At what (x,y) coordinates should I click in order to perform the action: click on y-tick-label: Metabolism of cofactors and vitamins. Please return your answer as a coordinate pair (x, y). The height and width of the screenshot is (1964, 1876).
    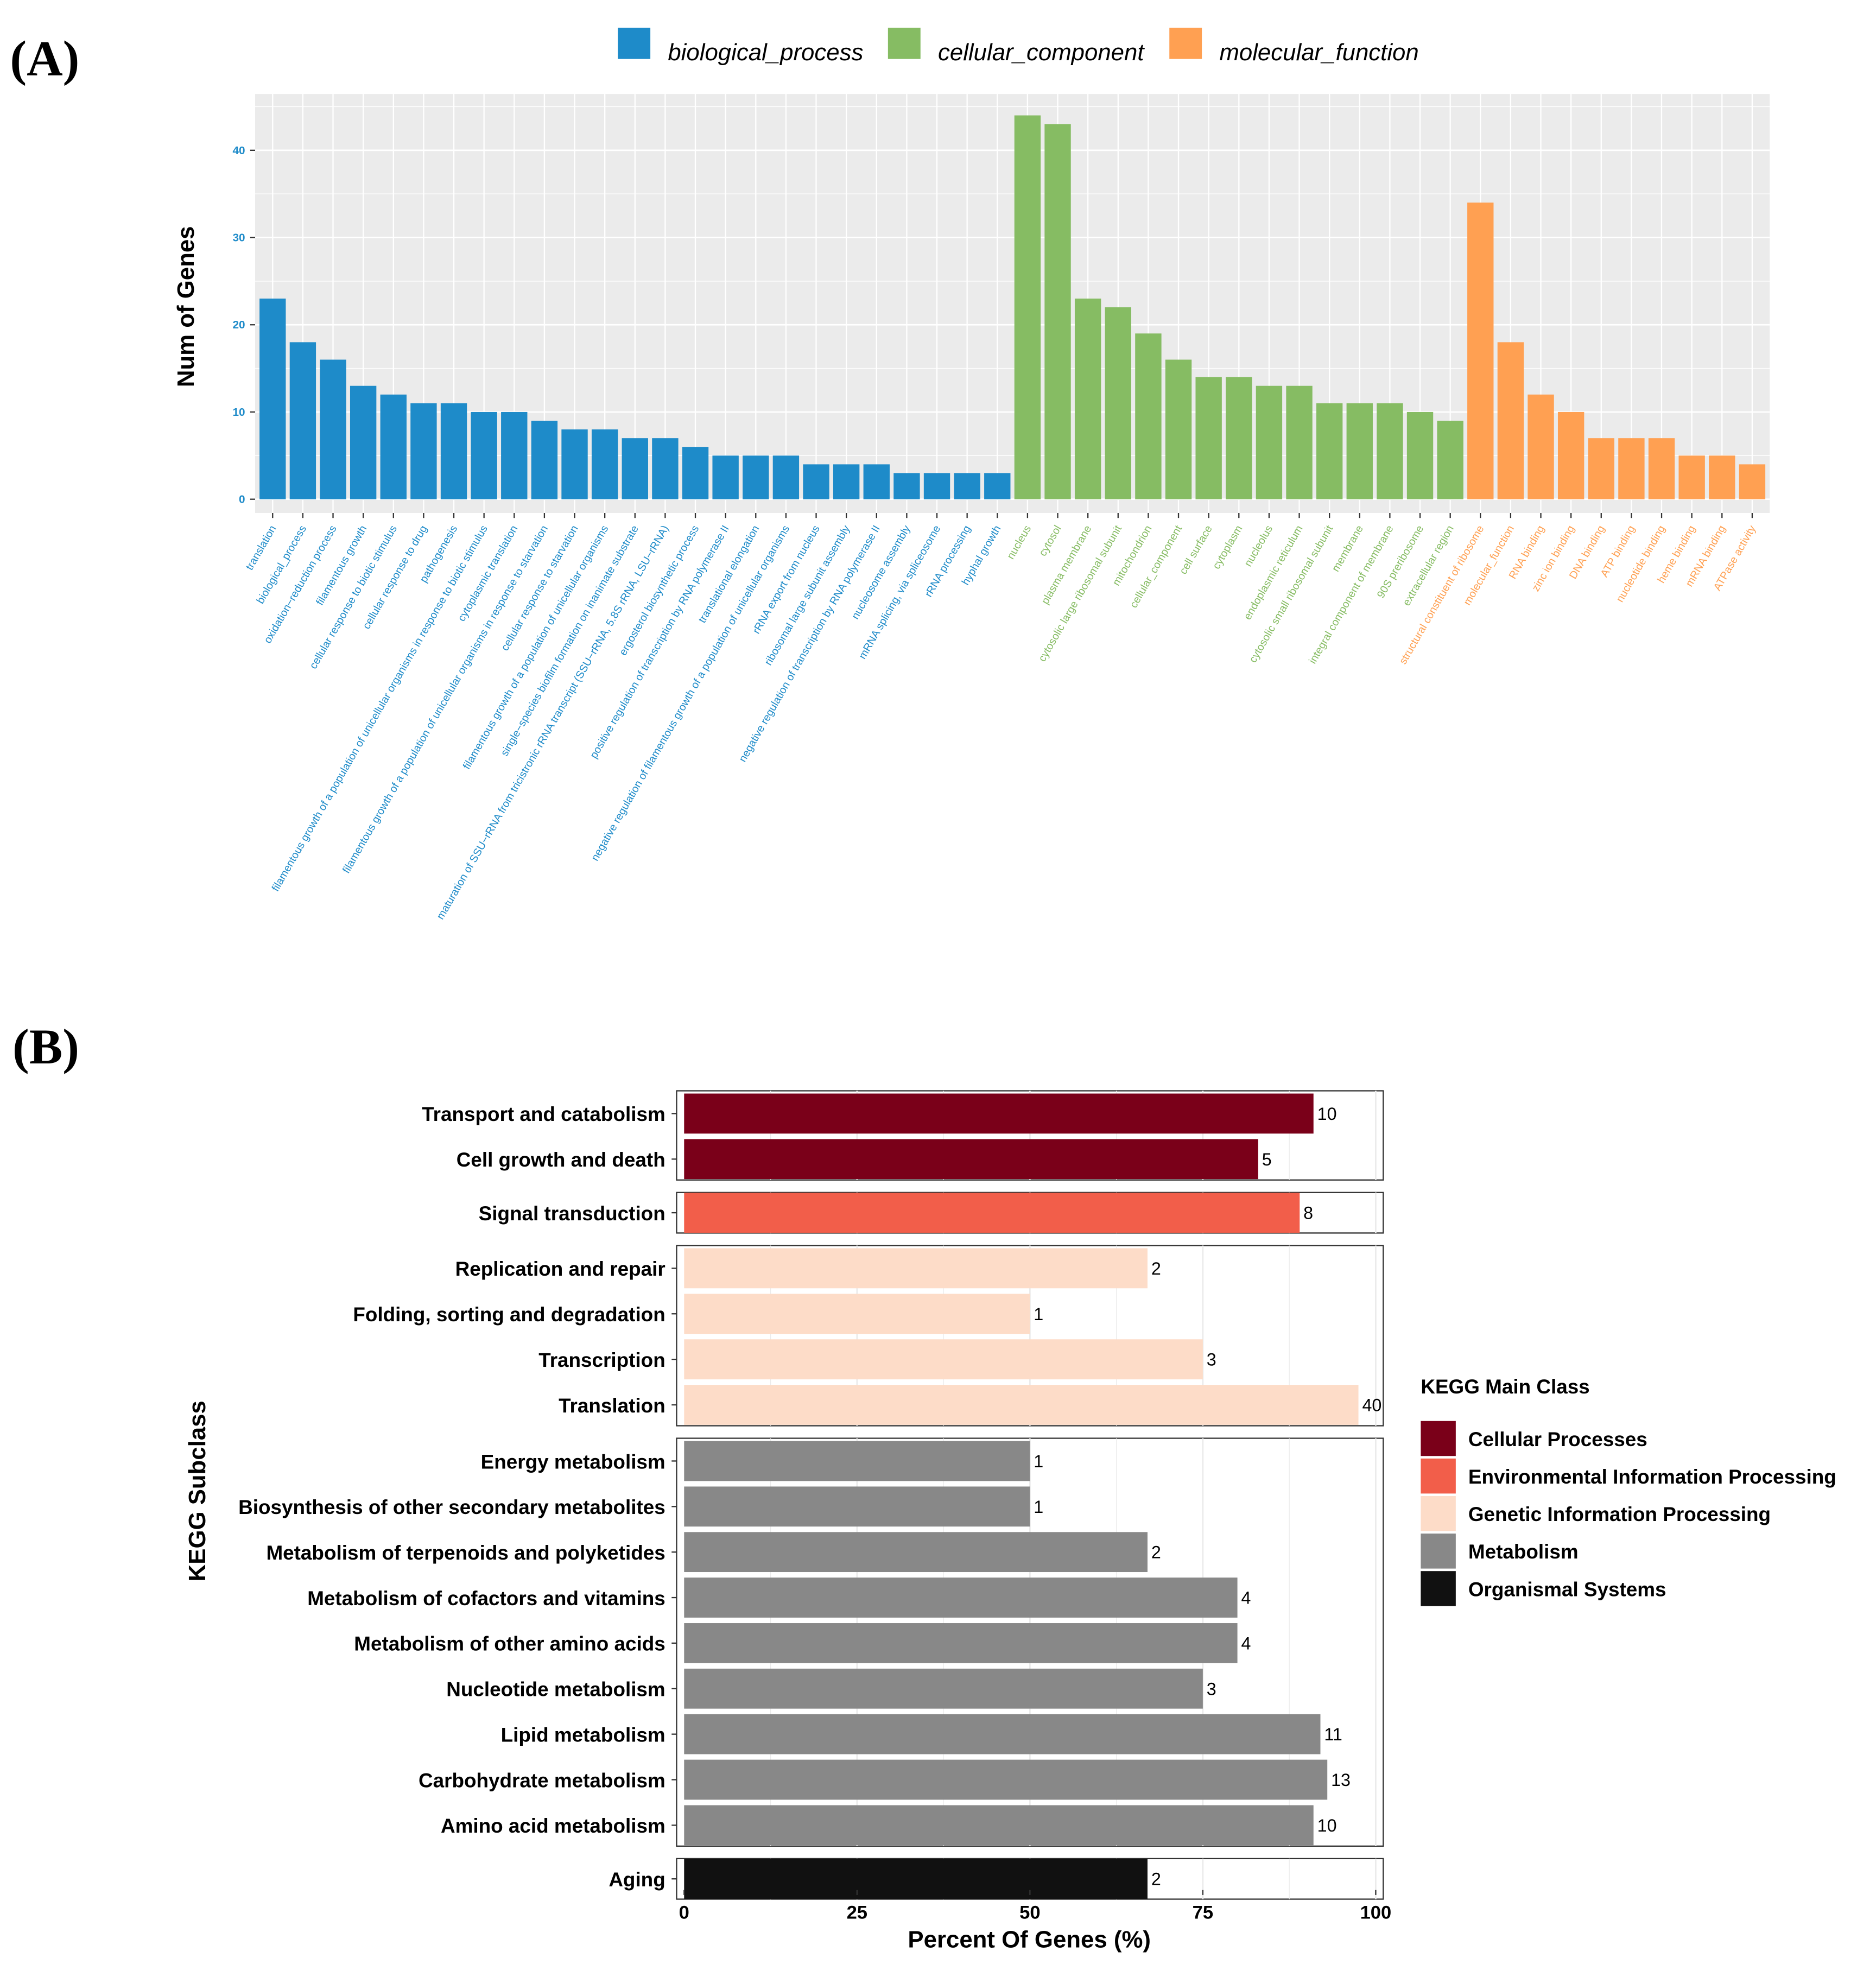
    Looking at the image, I should click on (487, 1598).